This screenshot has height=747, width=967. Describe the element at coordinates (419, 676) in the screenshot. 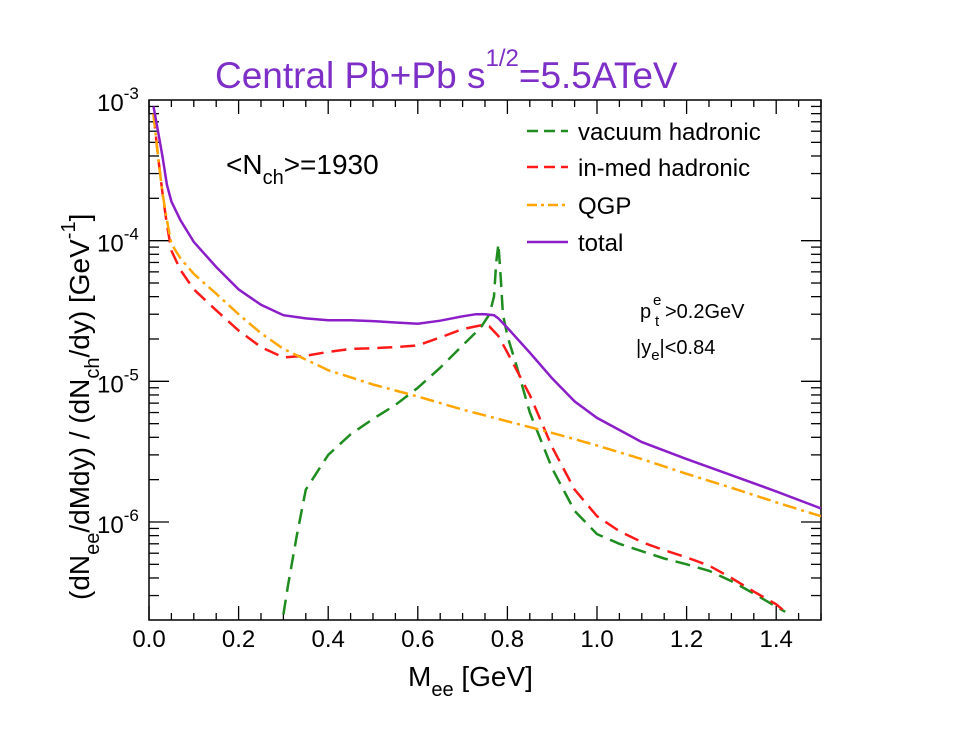

I see `x-axis-label-base: M` at that location.